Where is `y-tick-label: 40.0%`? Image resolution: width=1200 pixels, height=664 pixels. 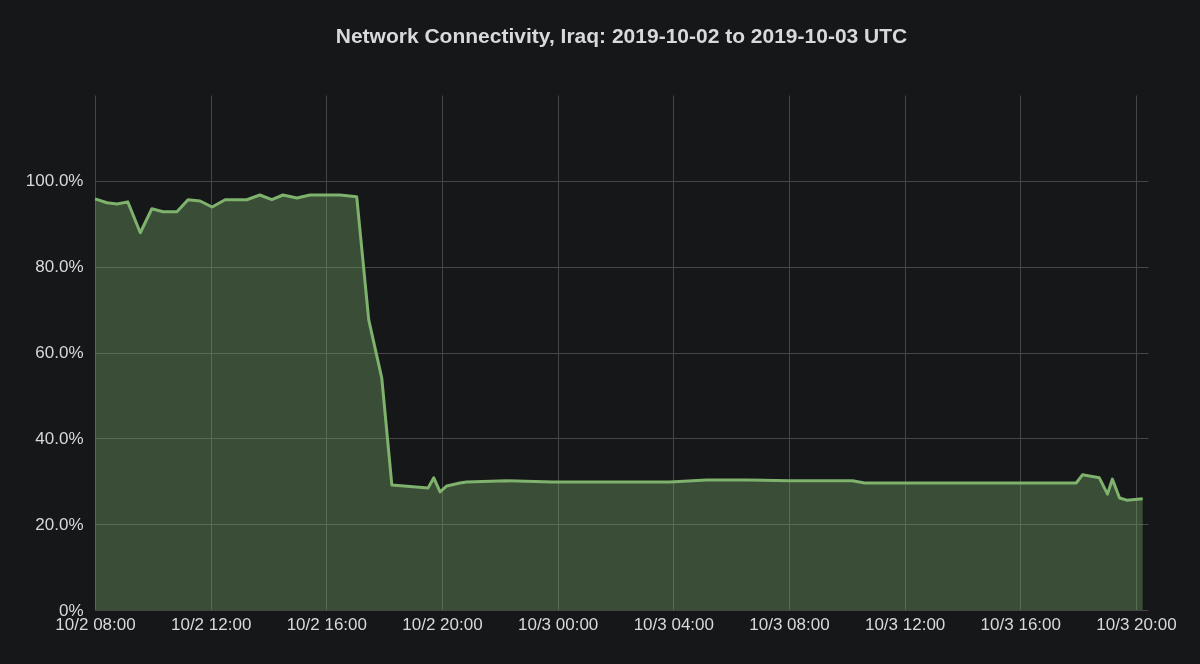 y-tick-label: 40.0% is located at coordinates (59, 438).